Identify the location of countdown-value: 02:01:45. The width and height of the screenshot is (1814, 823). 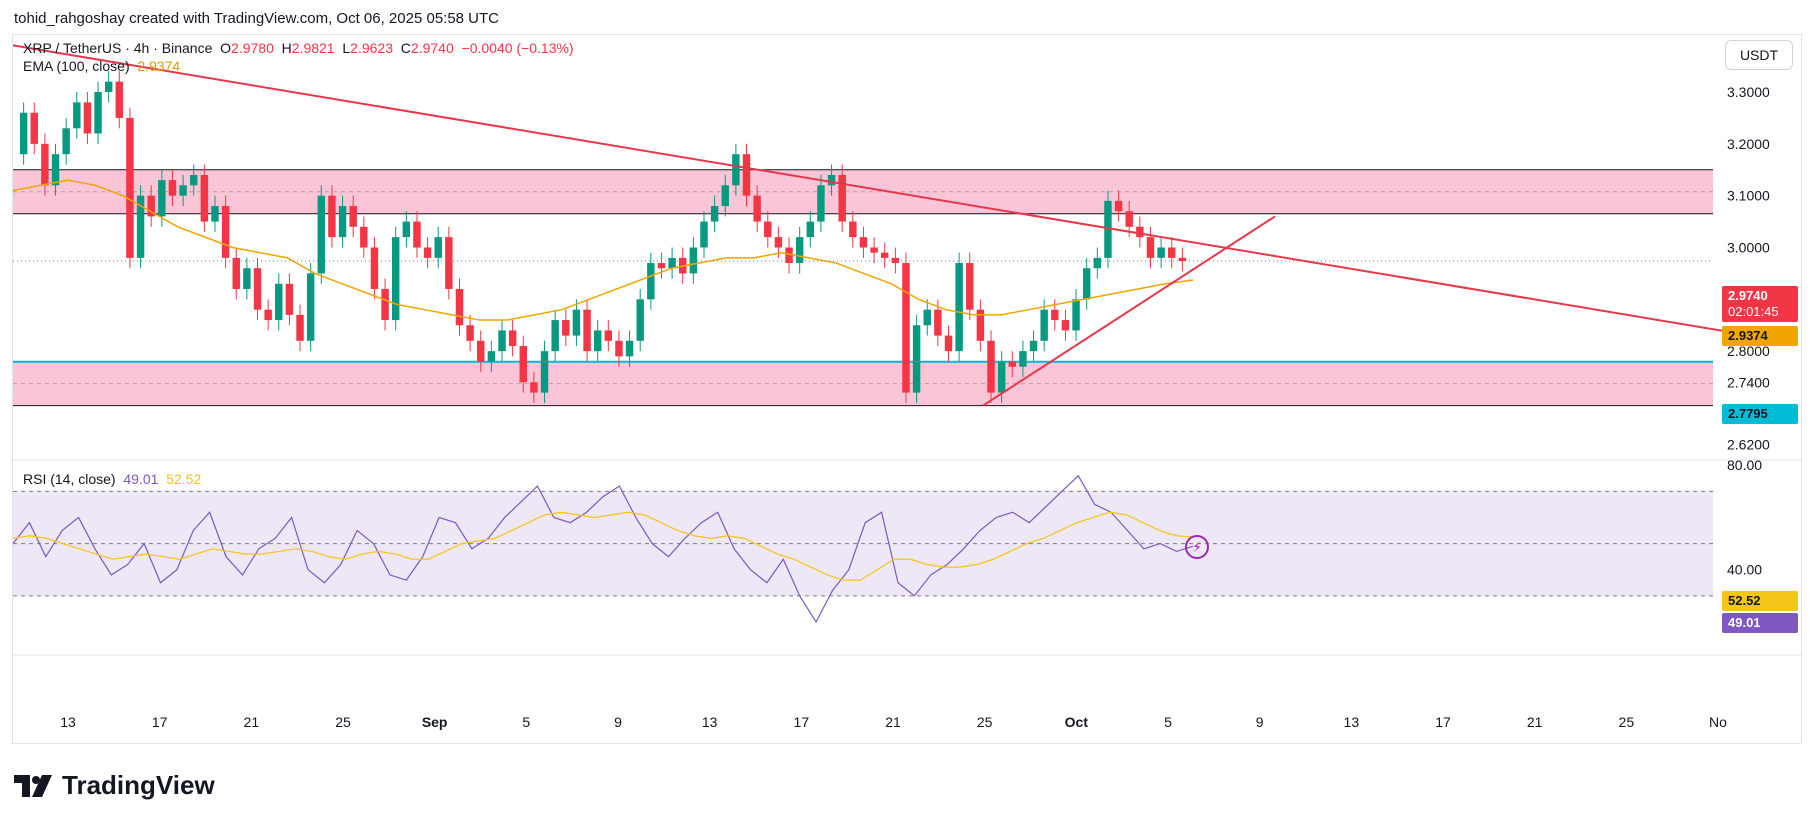
(1753, 311).